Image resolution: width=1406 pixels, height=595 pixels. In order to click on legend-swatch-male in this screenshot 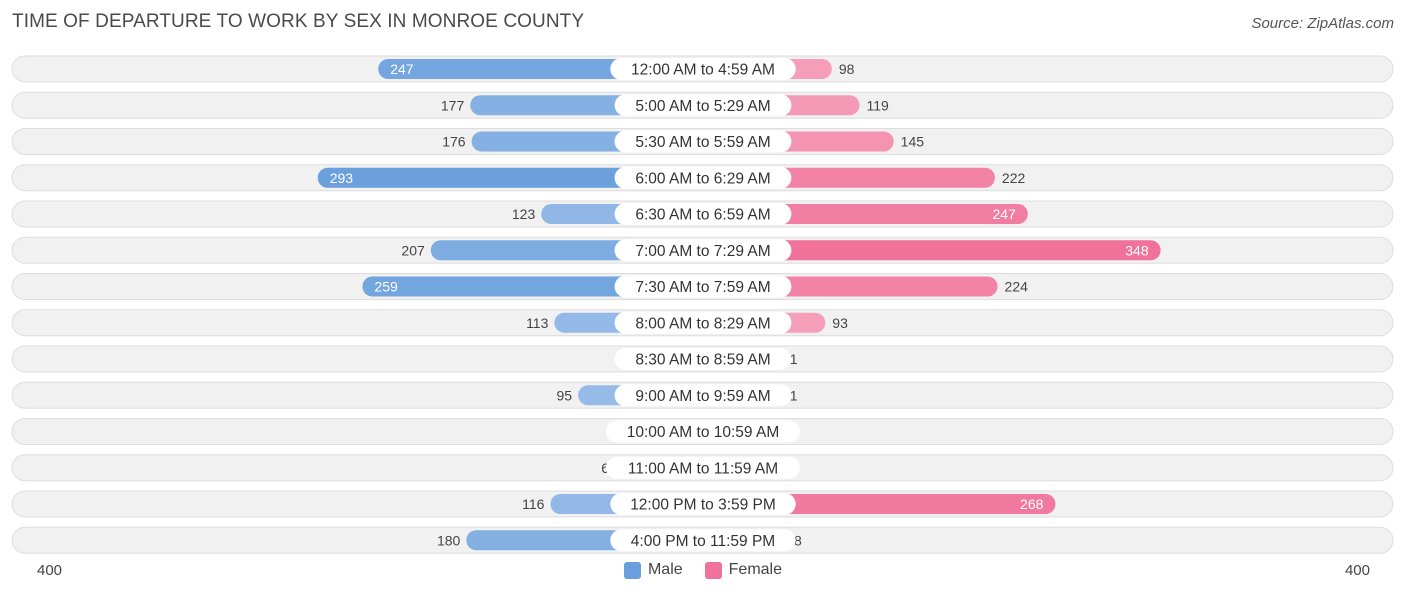, I will do `click(632, 570)`.